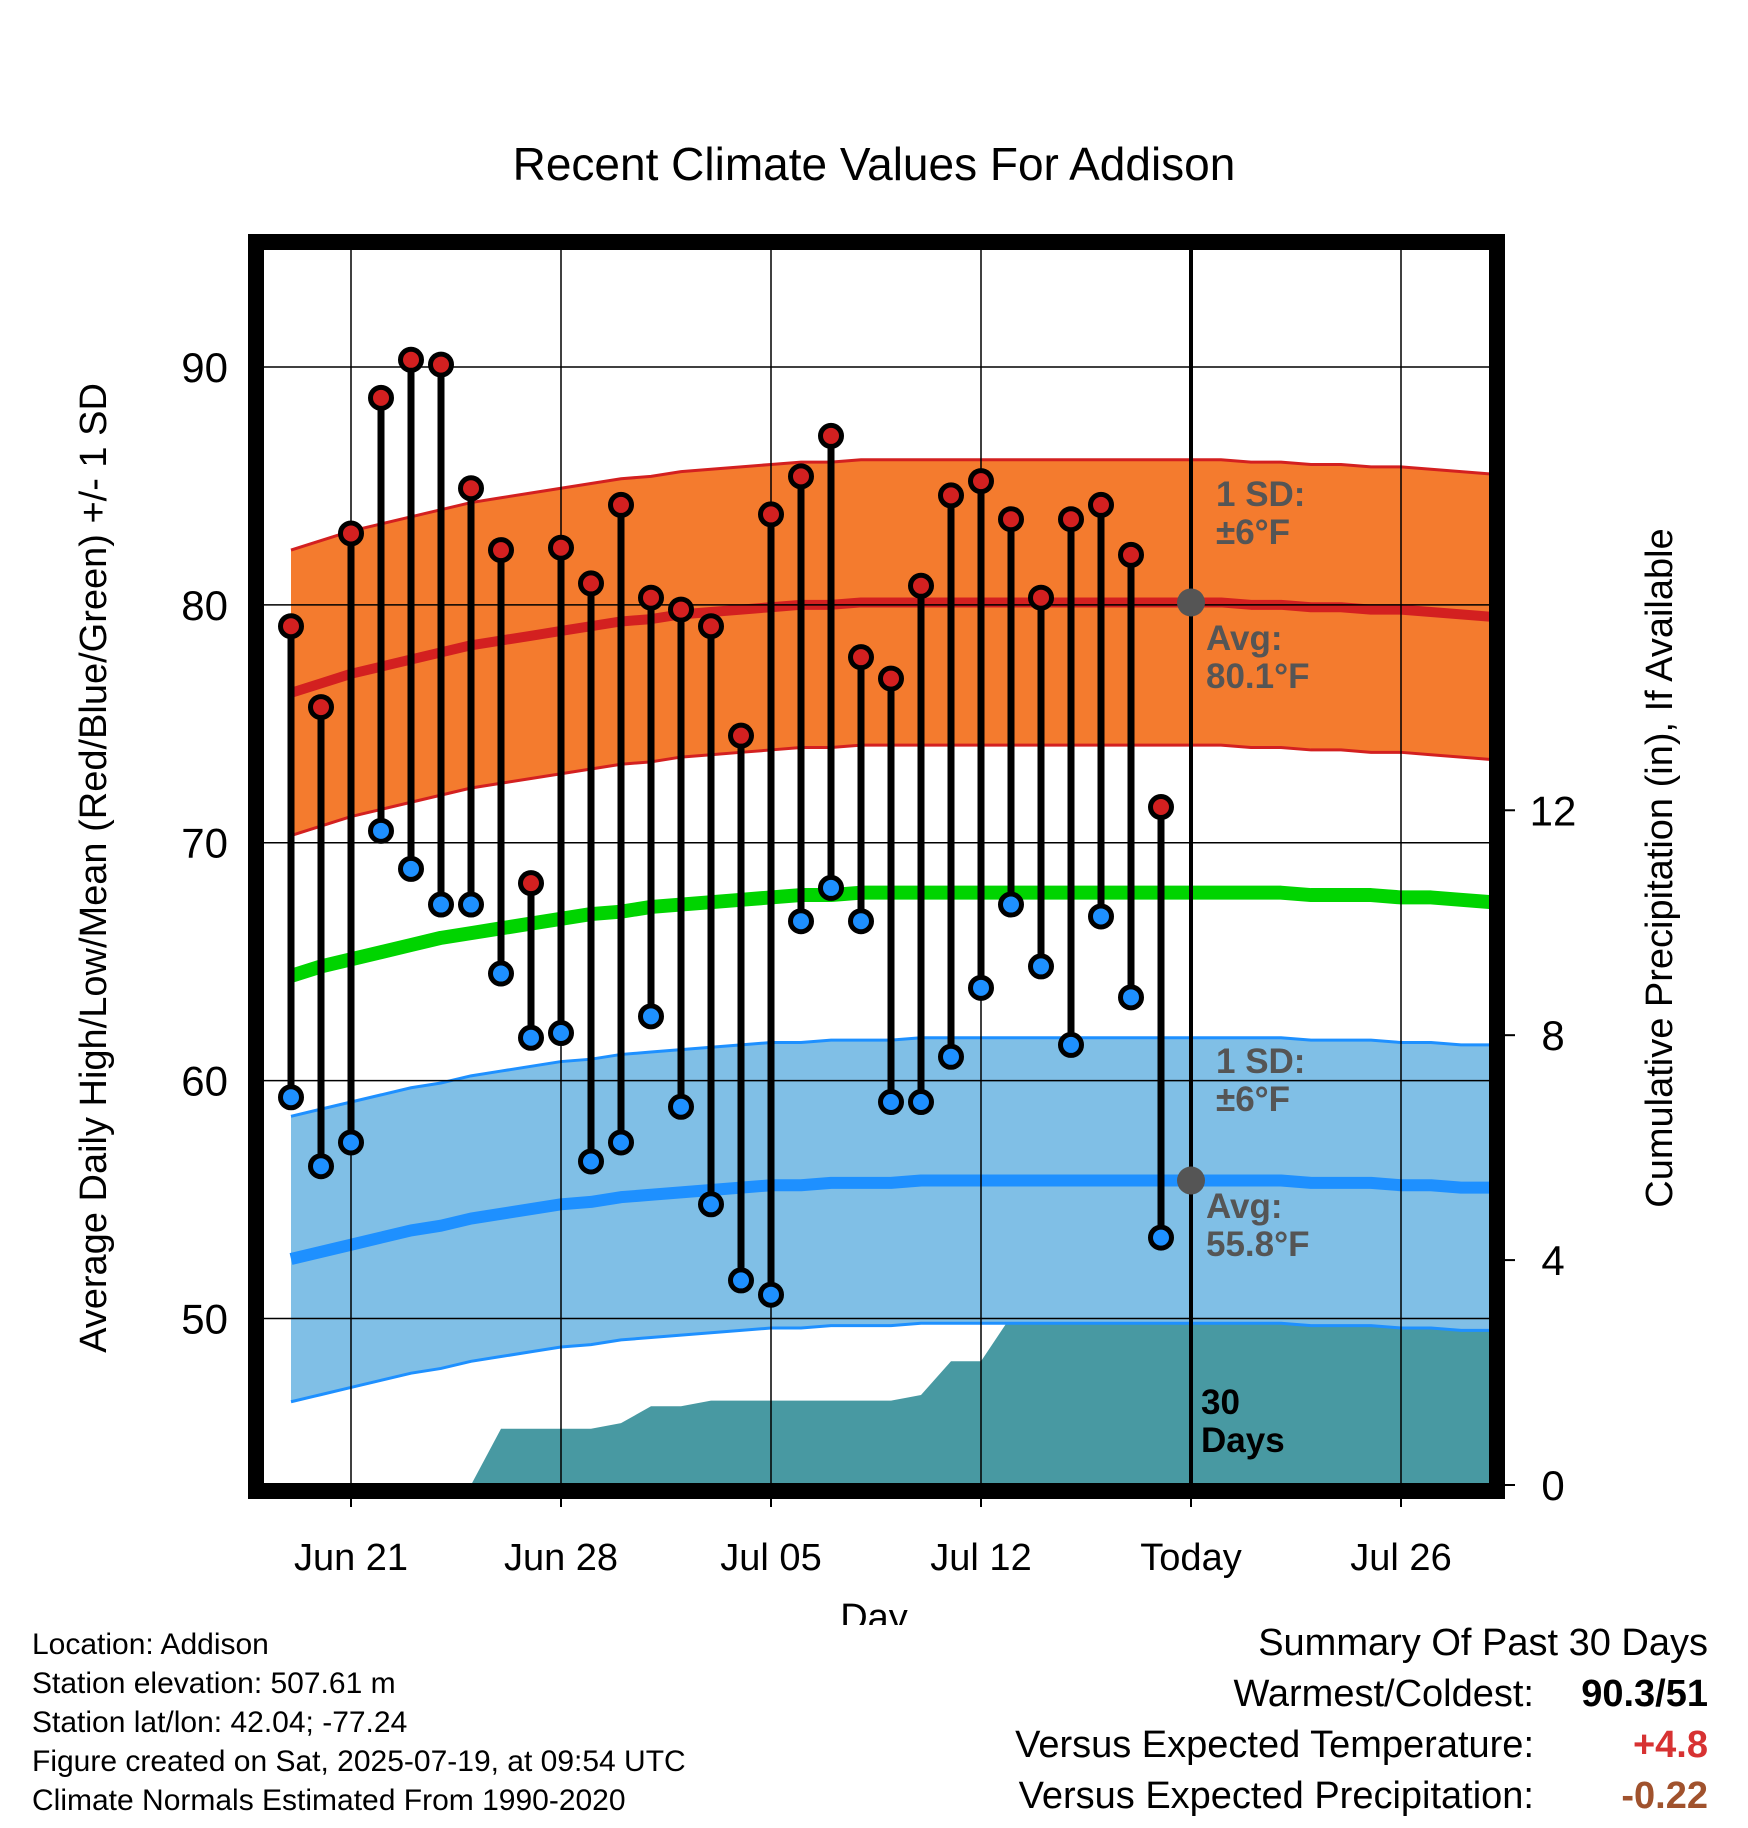 This screenshot has height=1828, width=1748. Describe the element at coordinates (890, 647) in the screenshot. I see `high-avg-line` at that location.